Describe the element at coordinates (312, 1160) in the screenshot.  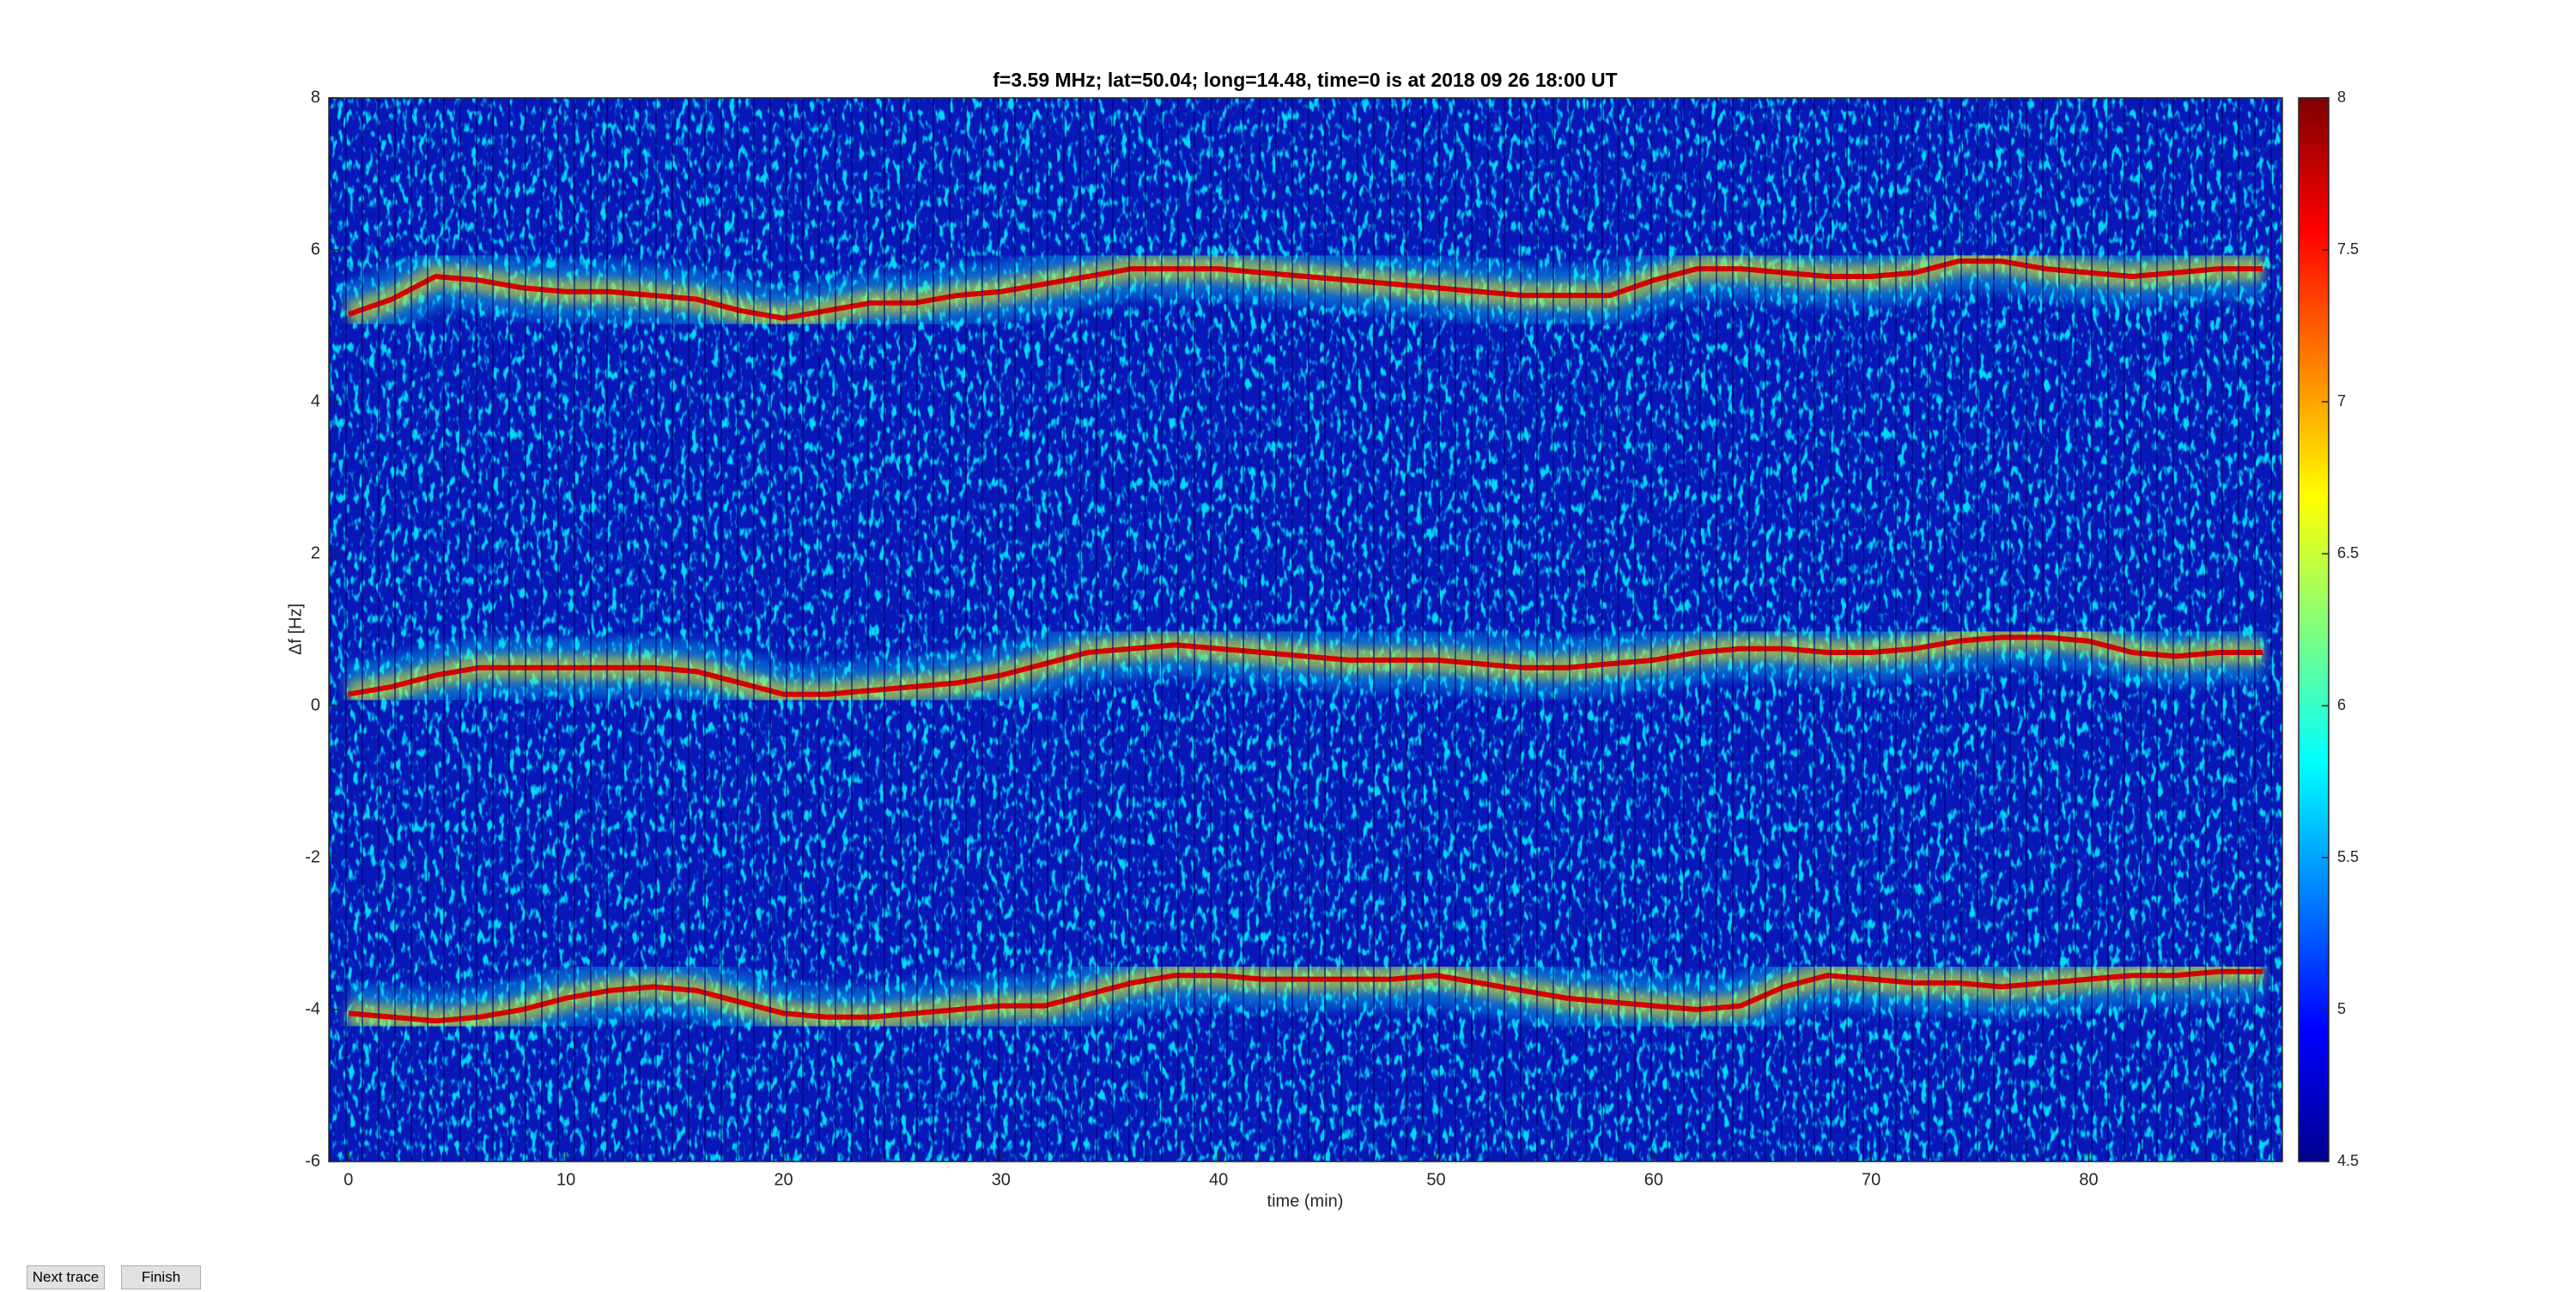
I see `y-tick-label: -6` at that location.